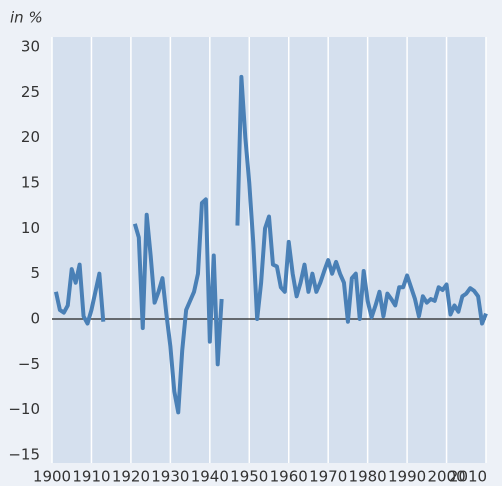 The height and width of the screenshot is (486, 502). What do you see at coordinates (26, 18) in the screenshot?
I see `y-axis-label: in %` at bounding box center [26, 18].